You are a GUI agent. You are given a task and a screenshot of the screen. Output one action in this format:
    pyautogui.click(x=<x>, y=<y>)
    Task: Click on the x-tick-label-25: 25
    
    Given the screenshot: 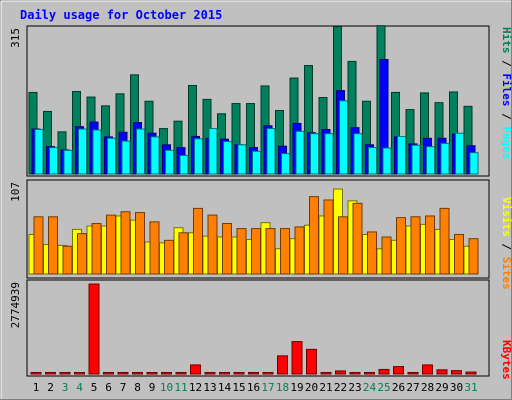 What is the action you would take?
    pyautogui.click(x=383, y=387)
    